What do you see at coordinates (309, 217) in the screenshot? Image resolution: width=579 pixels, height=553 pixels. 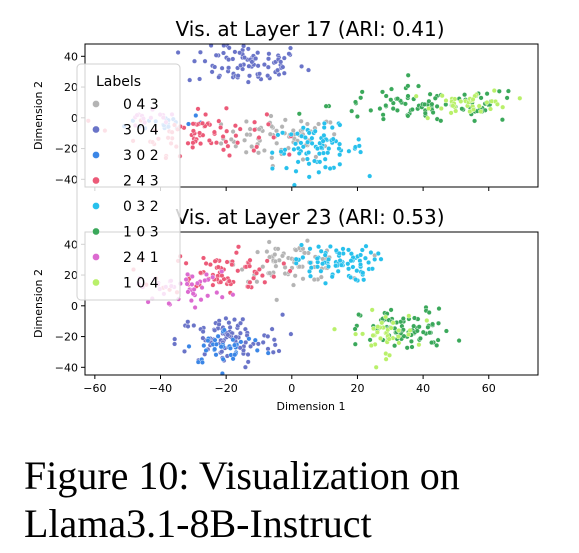 I see `chart-title-layer-23: Vis. at Layer 23 (ARI: 0.53)` at bounding box center [309, 217].